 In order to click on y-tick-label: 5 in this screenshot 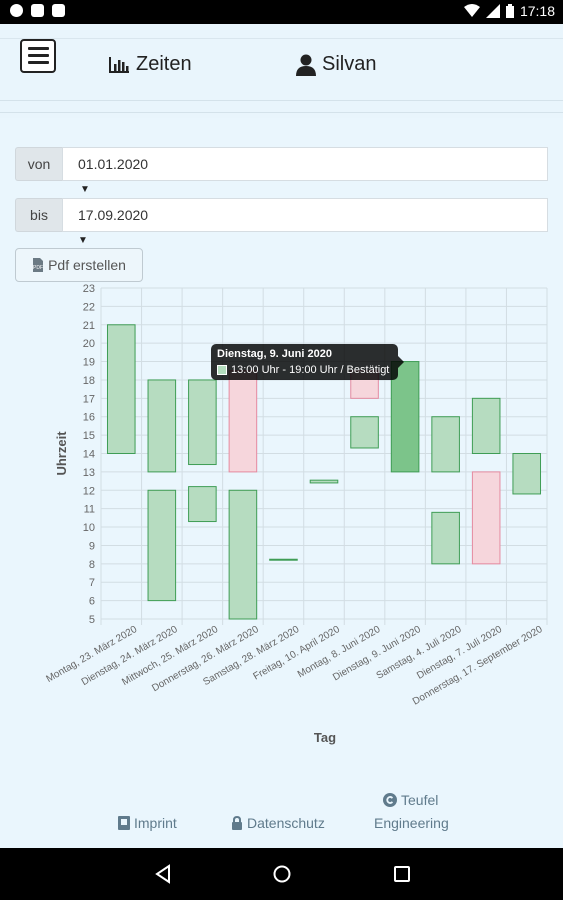, I will do `click(92, 620)`.